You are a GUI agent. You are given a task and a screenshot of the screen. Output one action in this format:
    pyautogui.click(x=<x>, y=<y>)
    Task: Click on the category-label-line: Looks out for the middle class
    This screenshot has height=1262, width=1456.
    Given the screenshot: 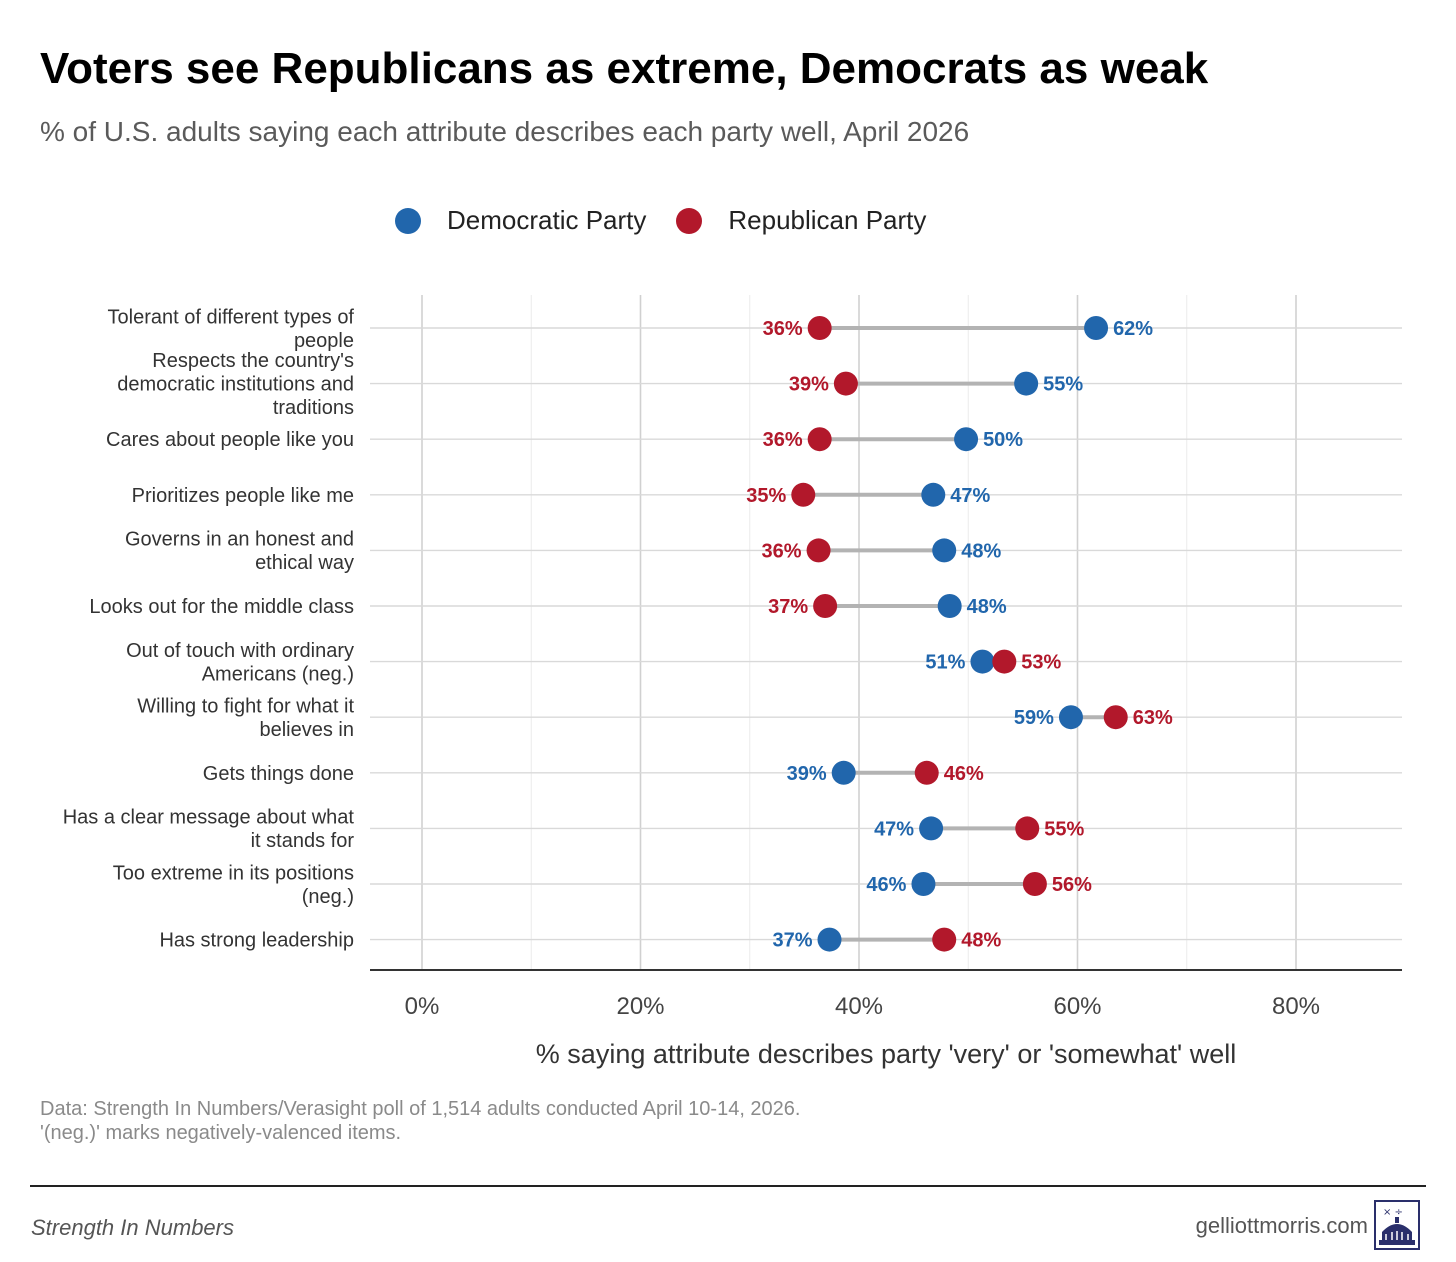 What is the action you would take?
    pyautogui.click(x=221, y=607)
    